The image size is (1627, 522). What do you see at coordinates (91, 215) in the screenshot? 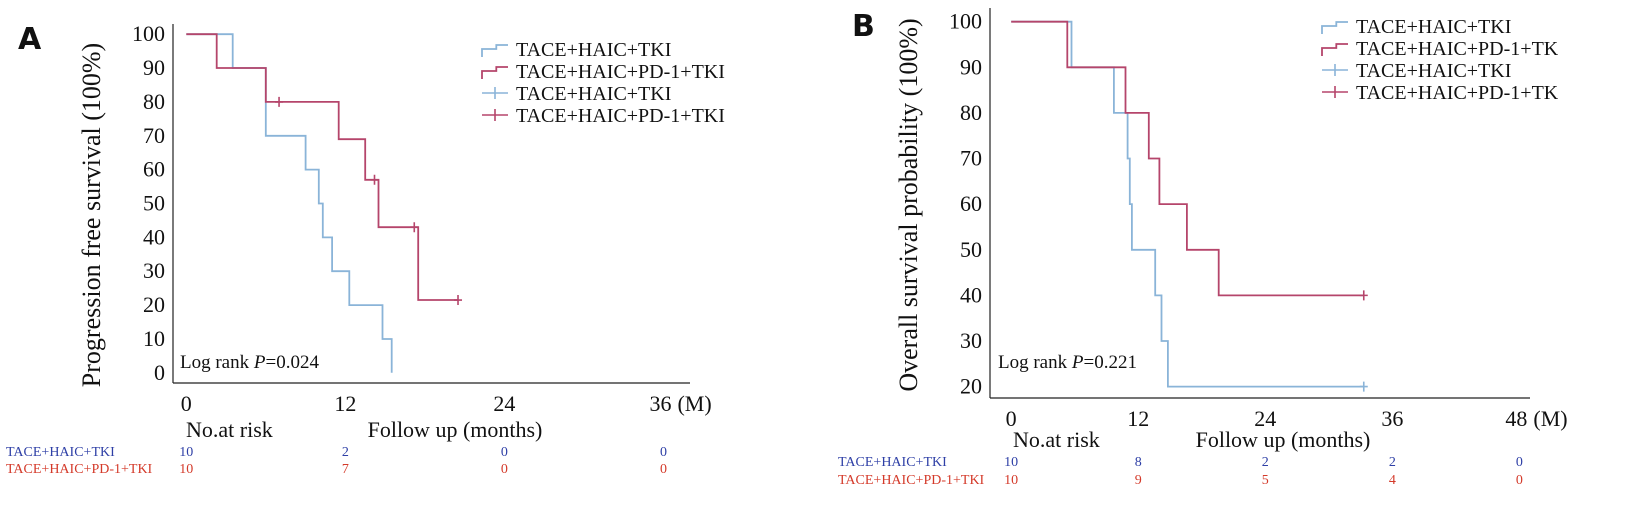
I see `y-axis-title: Progression free survival (100%)` at bounding box center [91, 215].